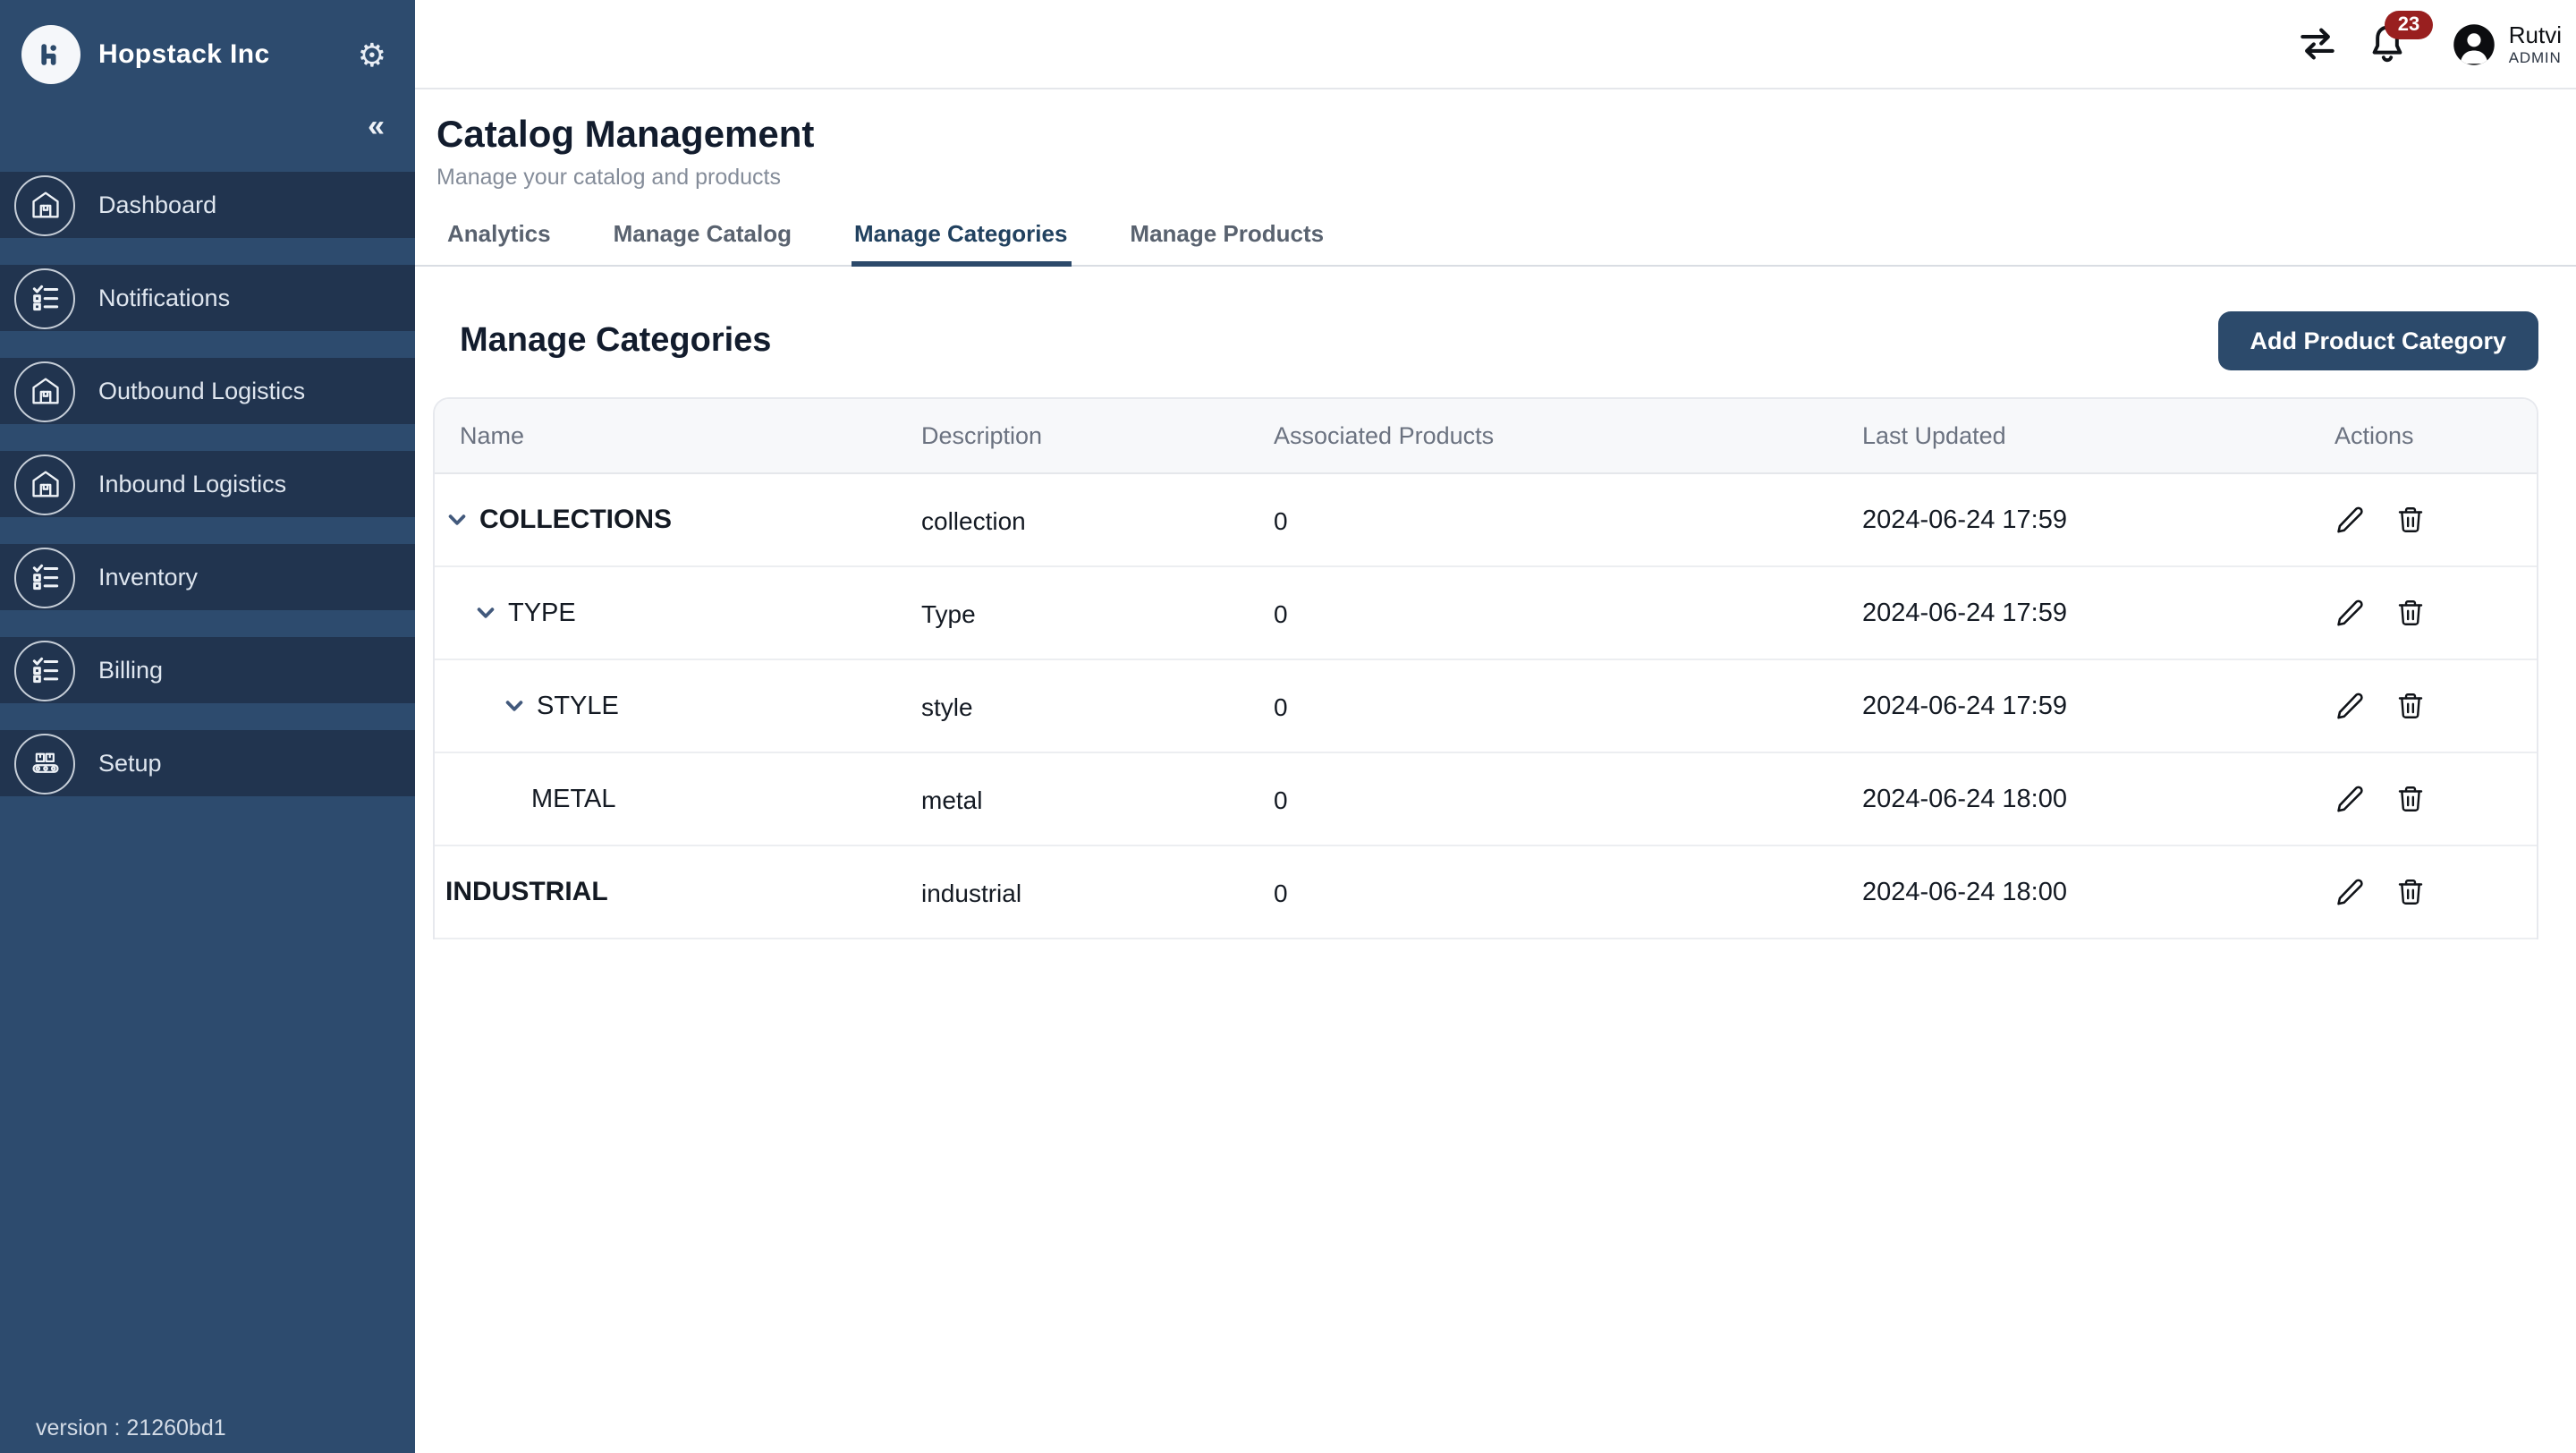  I want to click on sidebar-item-label: Setup, so click(130, 763).